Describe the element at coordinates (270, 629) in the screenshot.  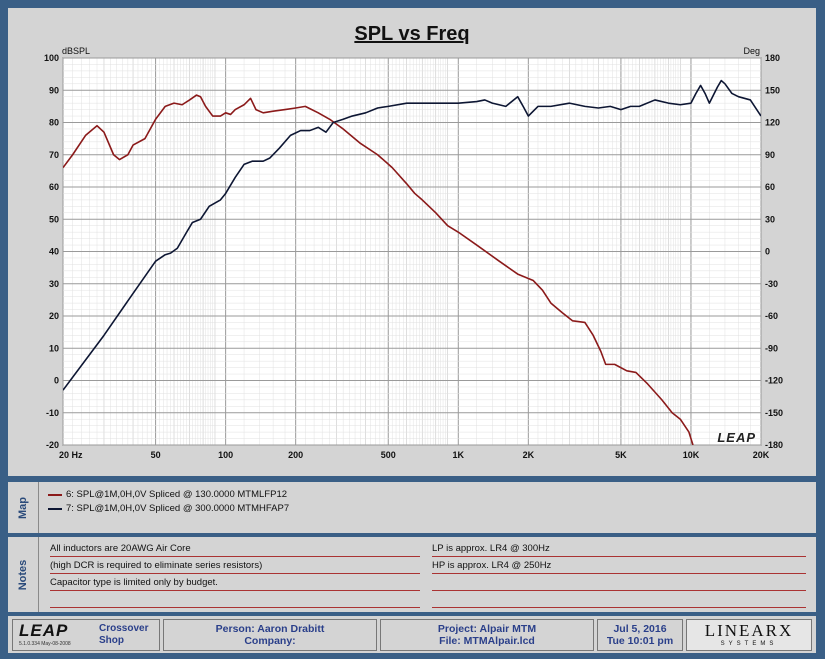
I see `person-text: Person: Aaron Drabitt` at that location.